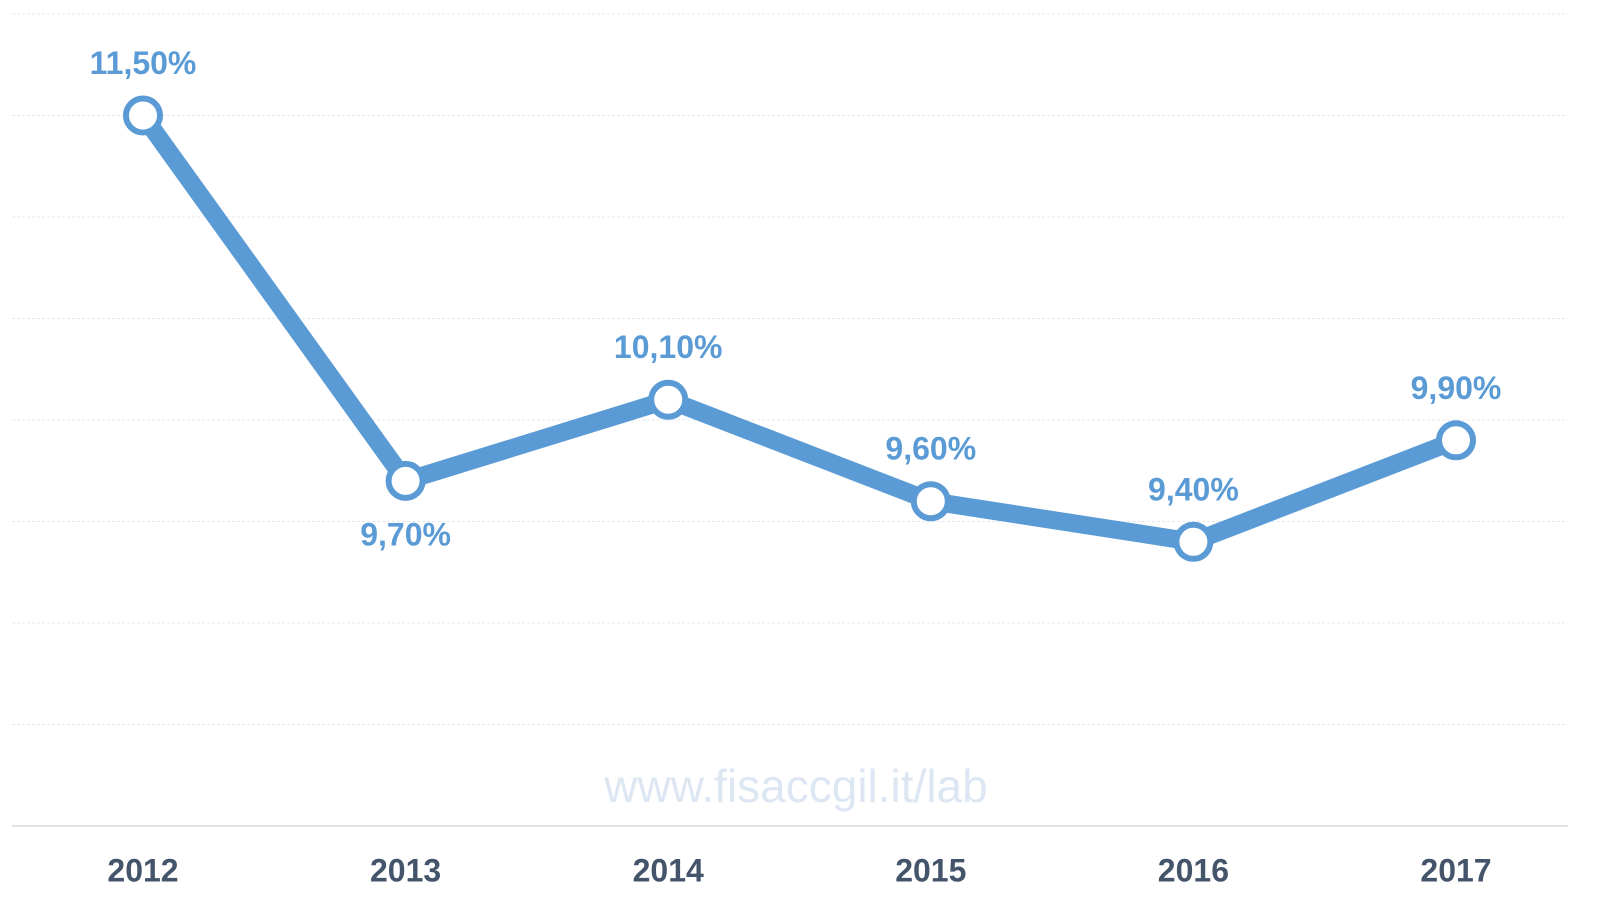 This screenshot has width=1609, height=913. I want to click on x-tick-label: 2015, so click(930, 870).